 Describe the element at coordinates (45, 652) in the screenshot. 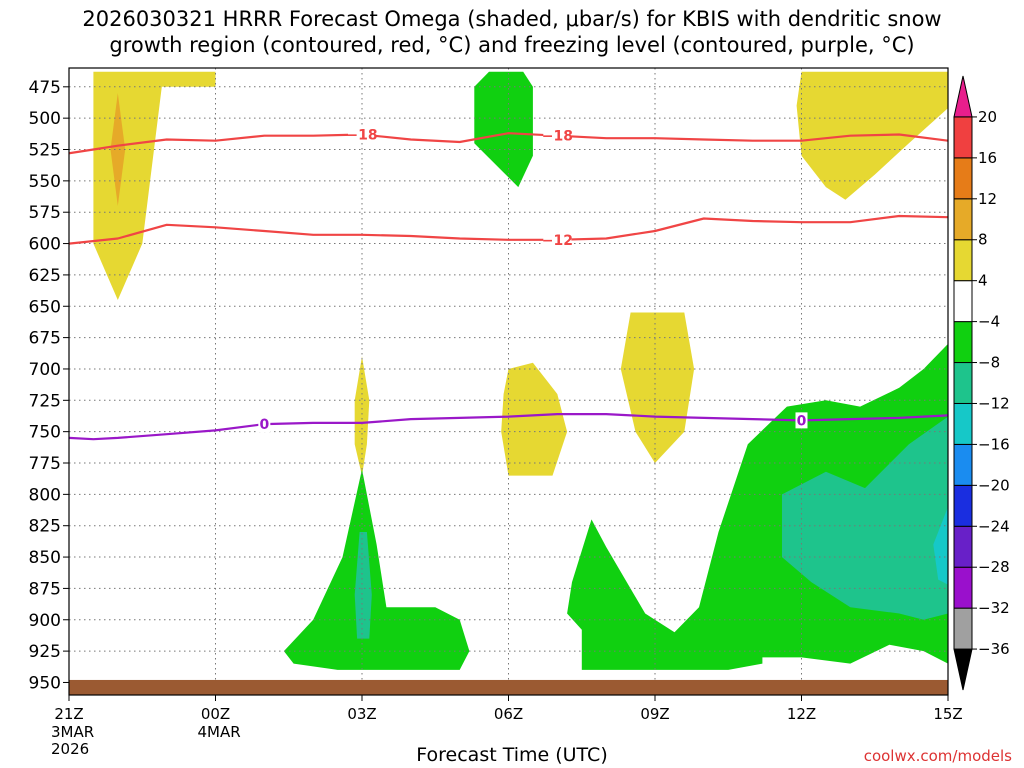

I see `y-tick-label-925: 925` at that location.